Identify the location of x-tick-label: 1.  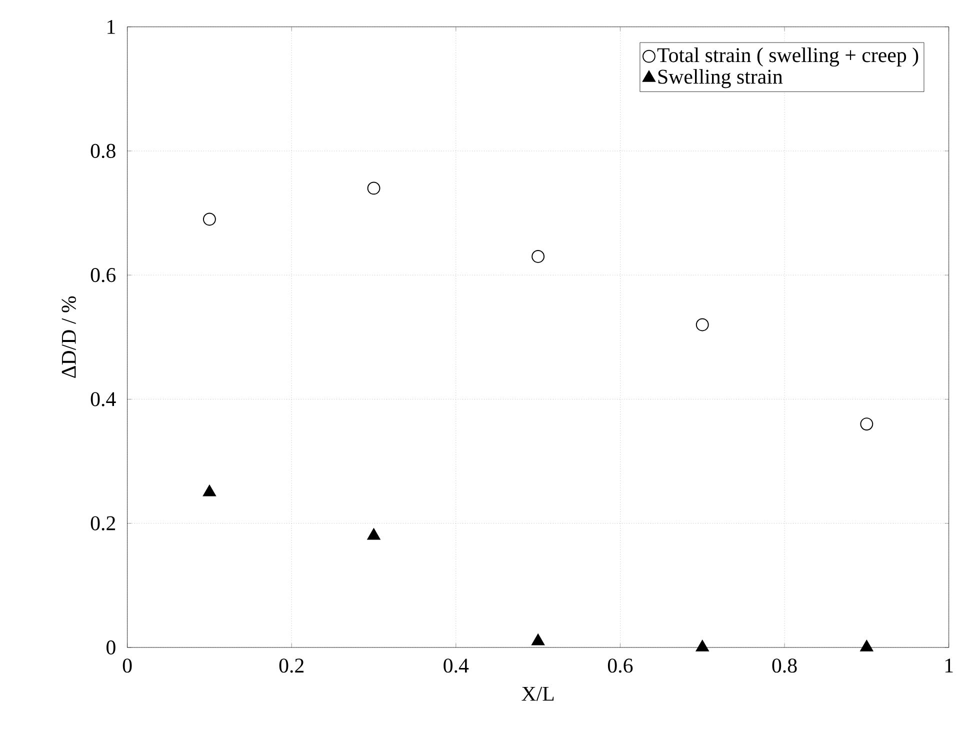
(949, 665).